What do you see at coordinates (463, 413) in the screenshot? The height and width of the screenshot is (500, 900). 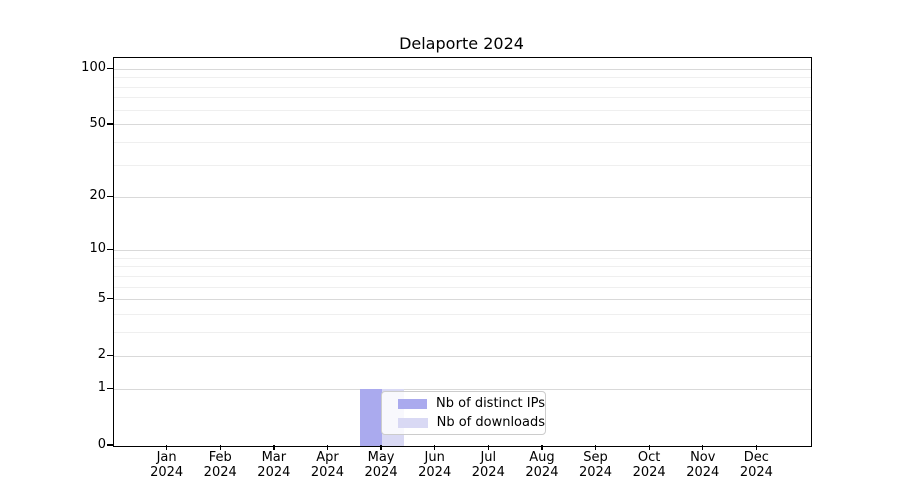 I see `legend: Nb of distinct IPs Nb of downloads` at bounding box center [463, 413].